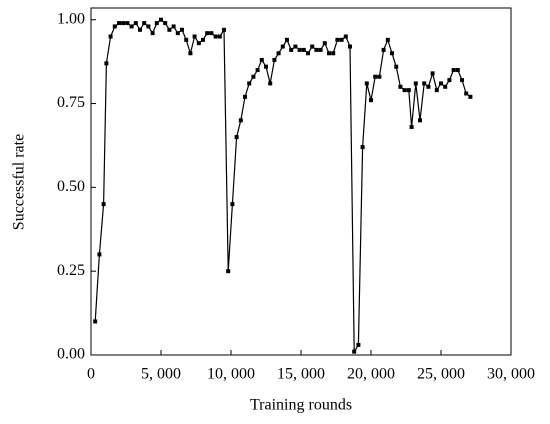  What do you see at coordinates (231, 374) in the screenshot?
I see `x-tick-label: 10, 000` at bounding box center [231, 374].